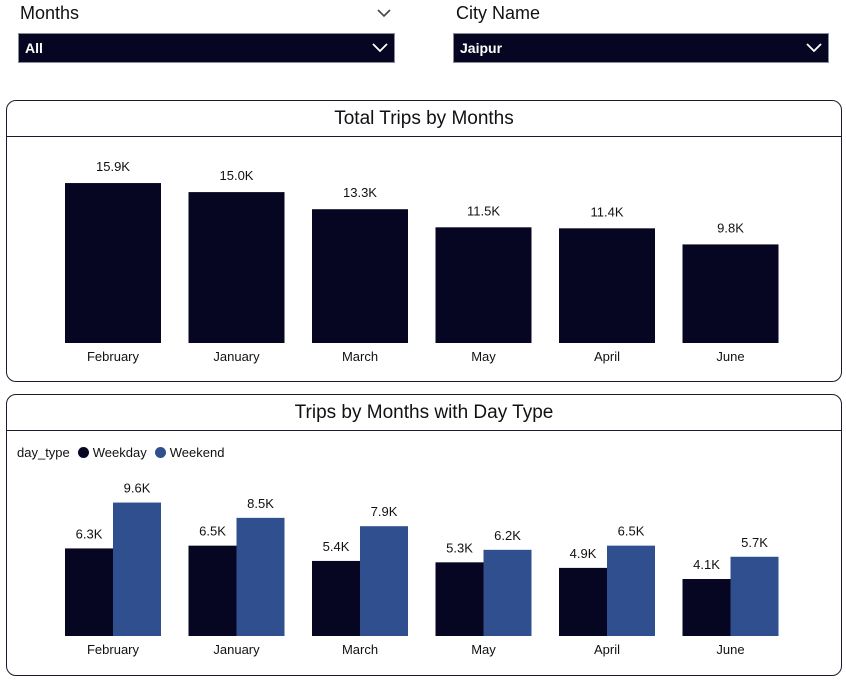 The height and width of the screenshot is (680, 846). What do you see at coordinates (507, 535) in the screenshot?
I see `data-label: 6.2K` at bounding box center [507, 535].